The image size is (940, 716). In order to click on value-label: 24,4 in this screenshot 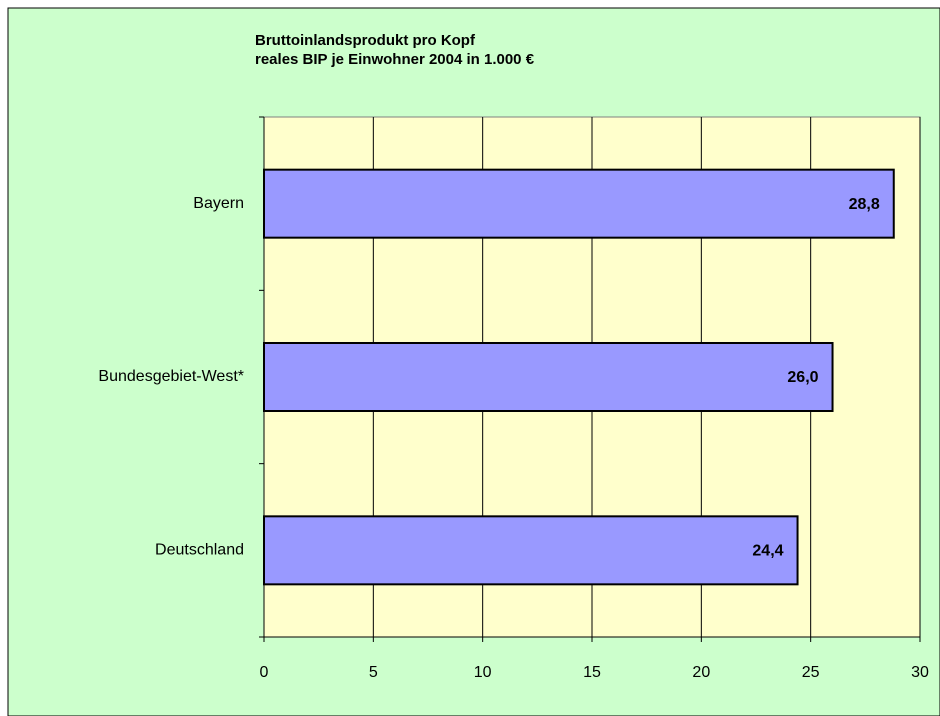, I will do `click(767, 551)`.